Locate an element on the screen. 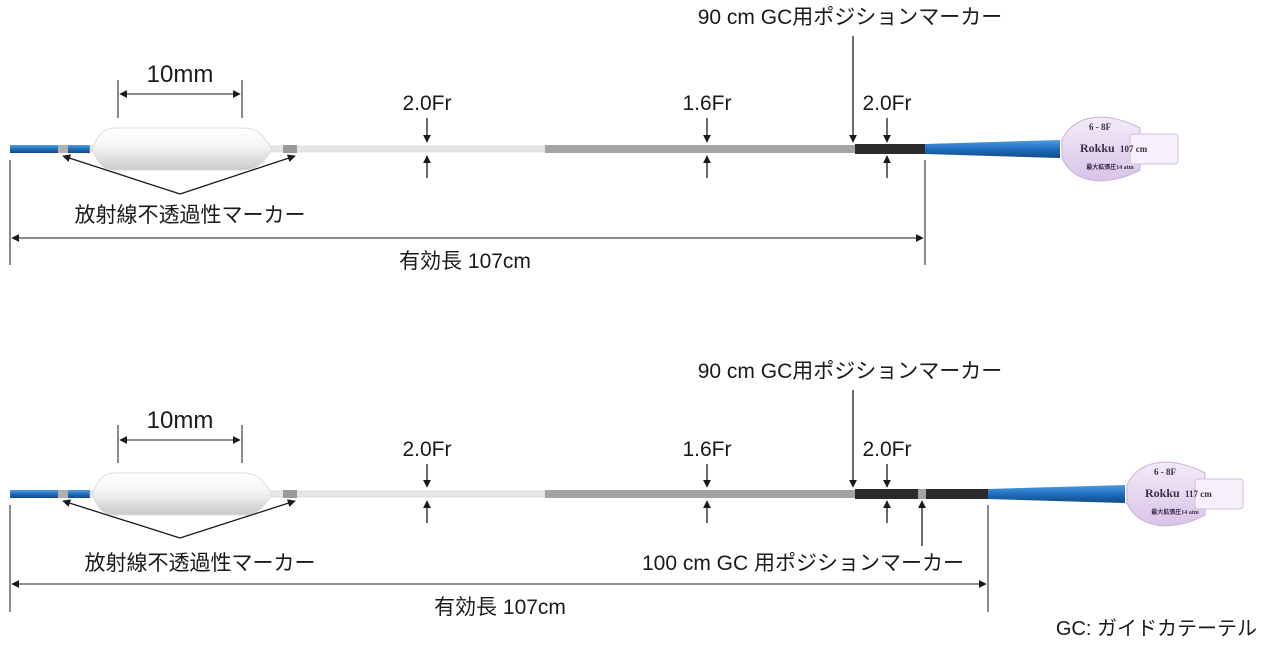  hub-length-label: 107 cm is located at coordinates (1134, 149).